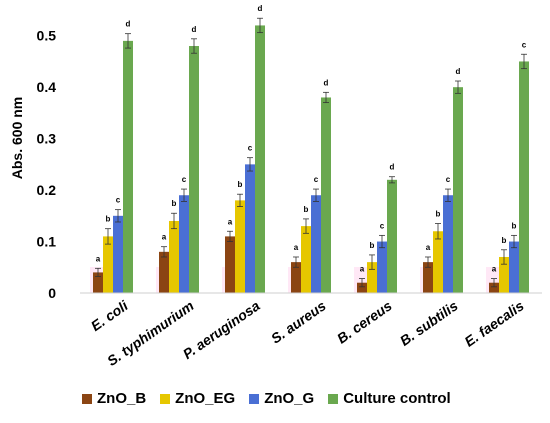  Describe the element at coordinates (47, 87) in the screenshot. I see `y-tick-label: 0.4` at that location.